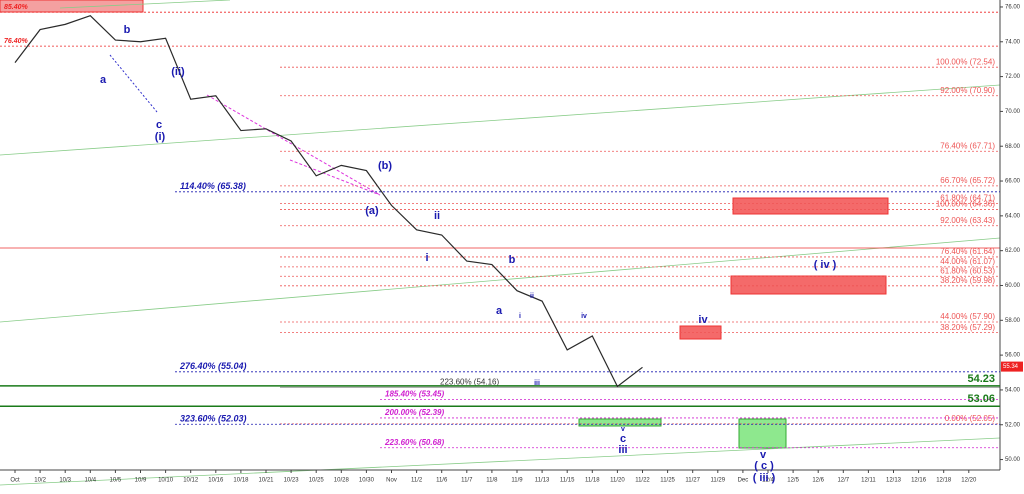  Describe the element at coordinates (16, 41) in the screenshot. I see `level-label: 76.40%` at that location.